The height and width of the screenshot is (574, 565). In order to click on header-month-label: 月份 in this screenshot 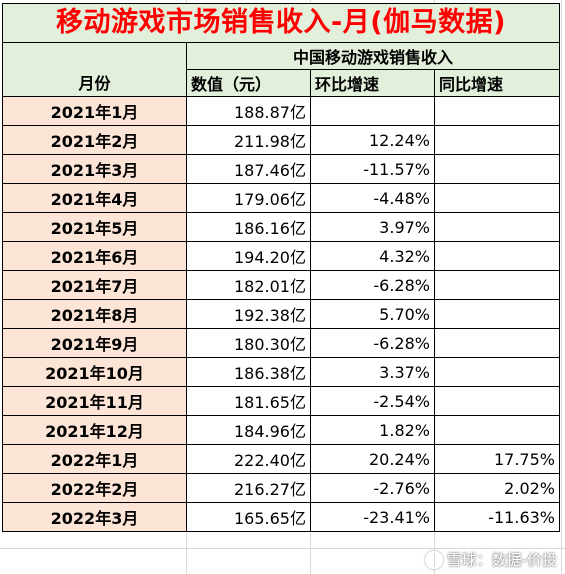, I will do `click(94, 83)`.